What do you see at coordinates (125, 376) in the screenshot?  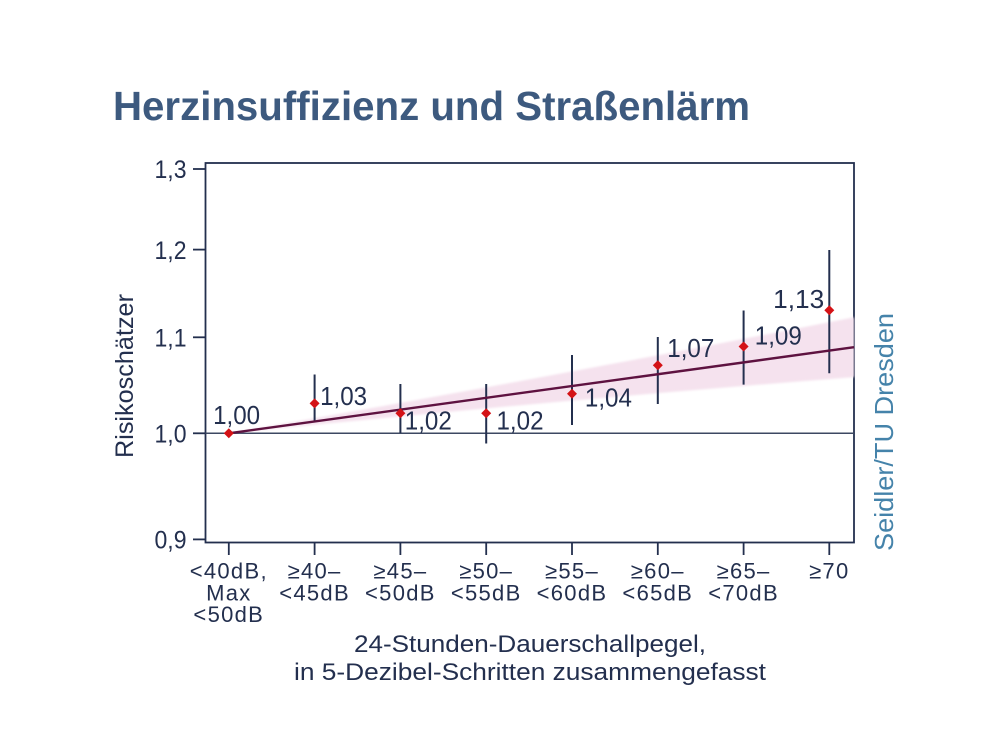 I see `svg-text: Risikoschätzer` at bounding box center [125, 376].